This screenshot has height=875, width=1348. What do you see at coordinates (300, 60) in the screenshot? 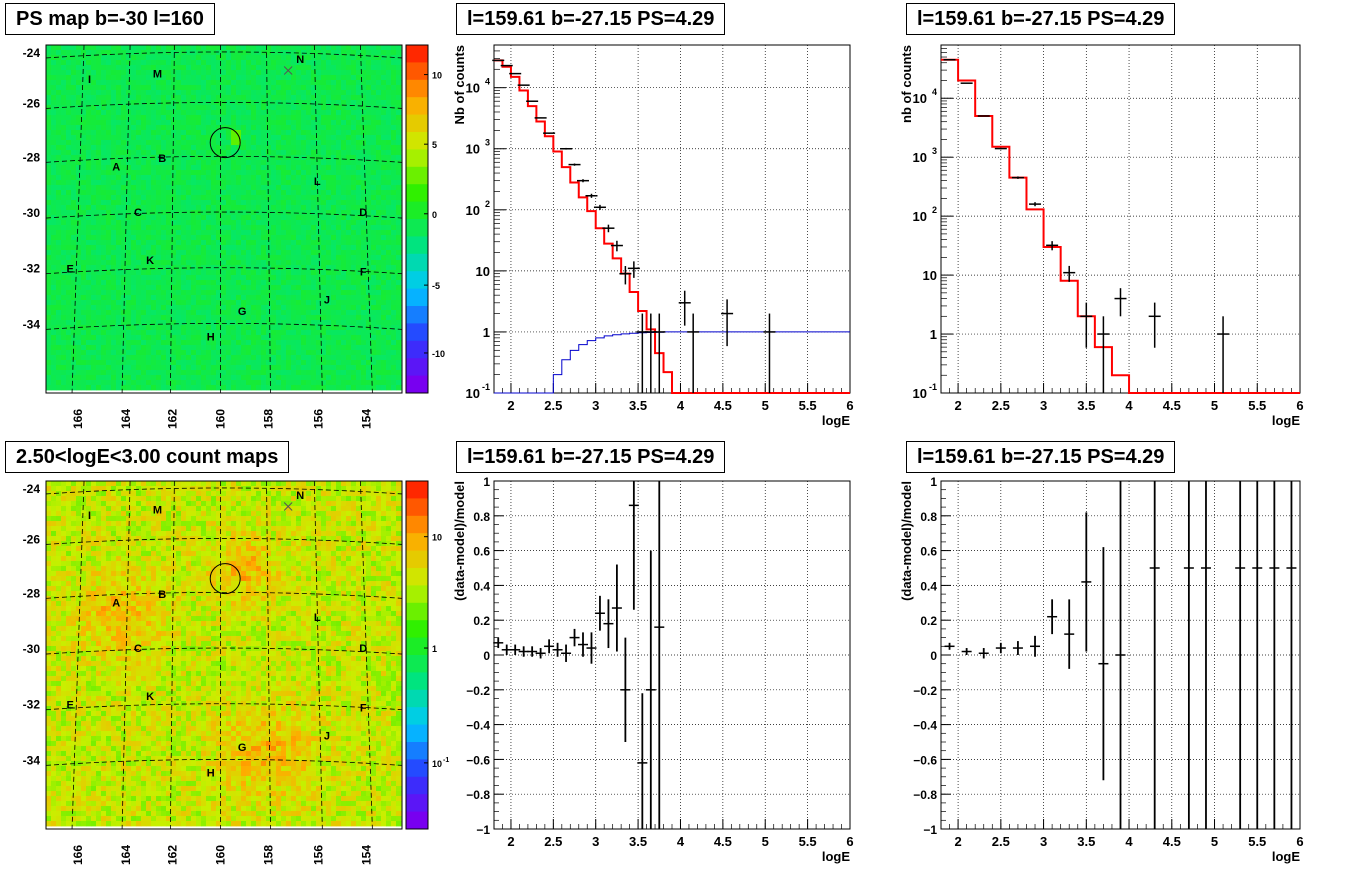
I see `source-label: N` at bounding box center [300, 60].